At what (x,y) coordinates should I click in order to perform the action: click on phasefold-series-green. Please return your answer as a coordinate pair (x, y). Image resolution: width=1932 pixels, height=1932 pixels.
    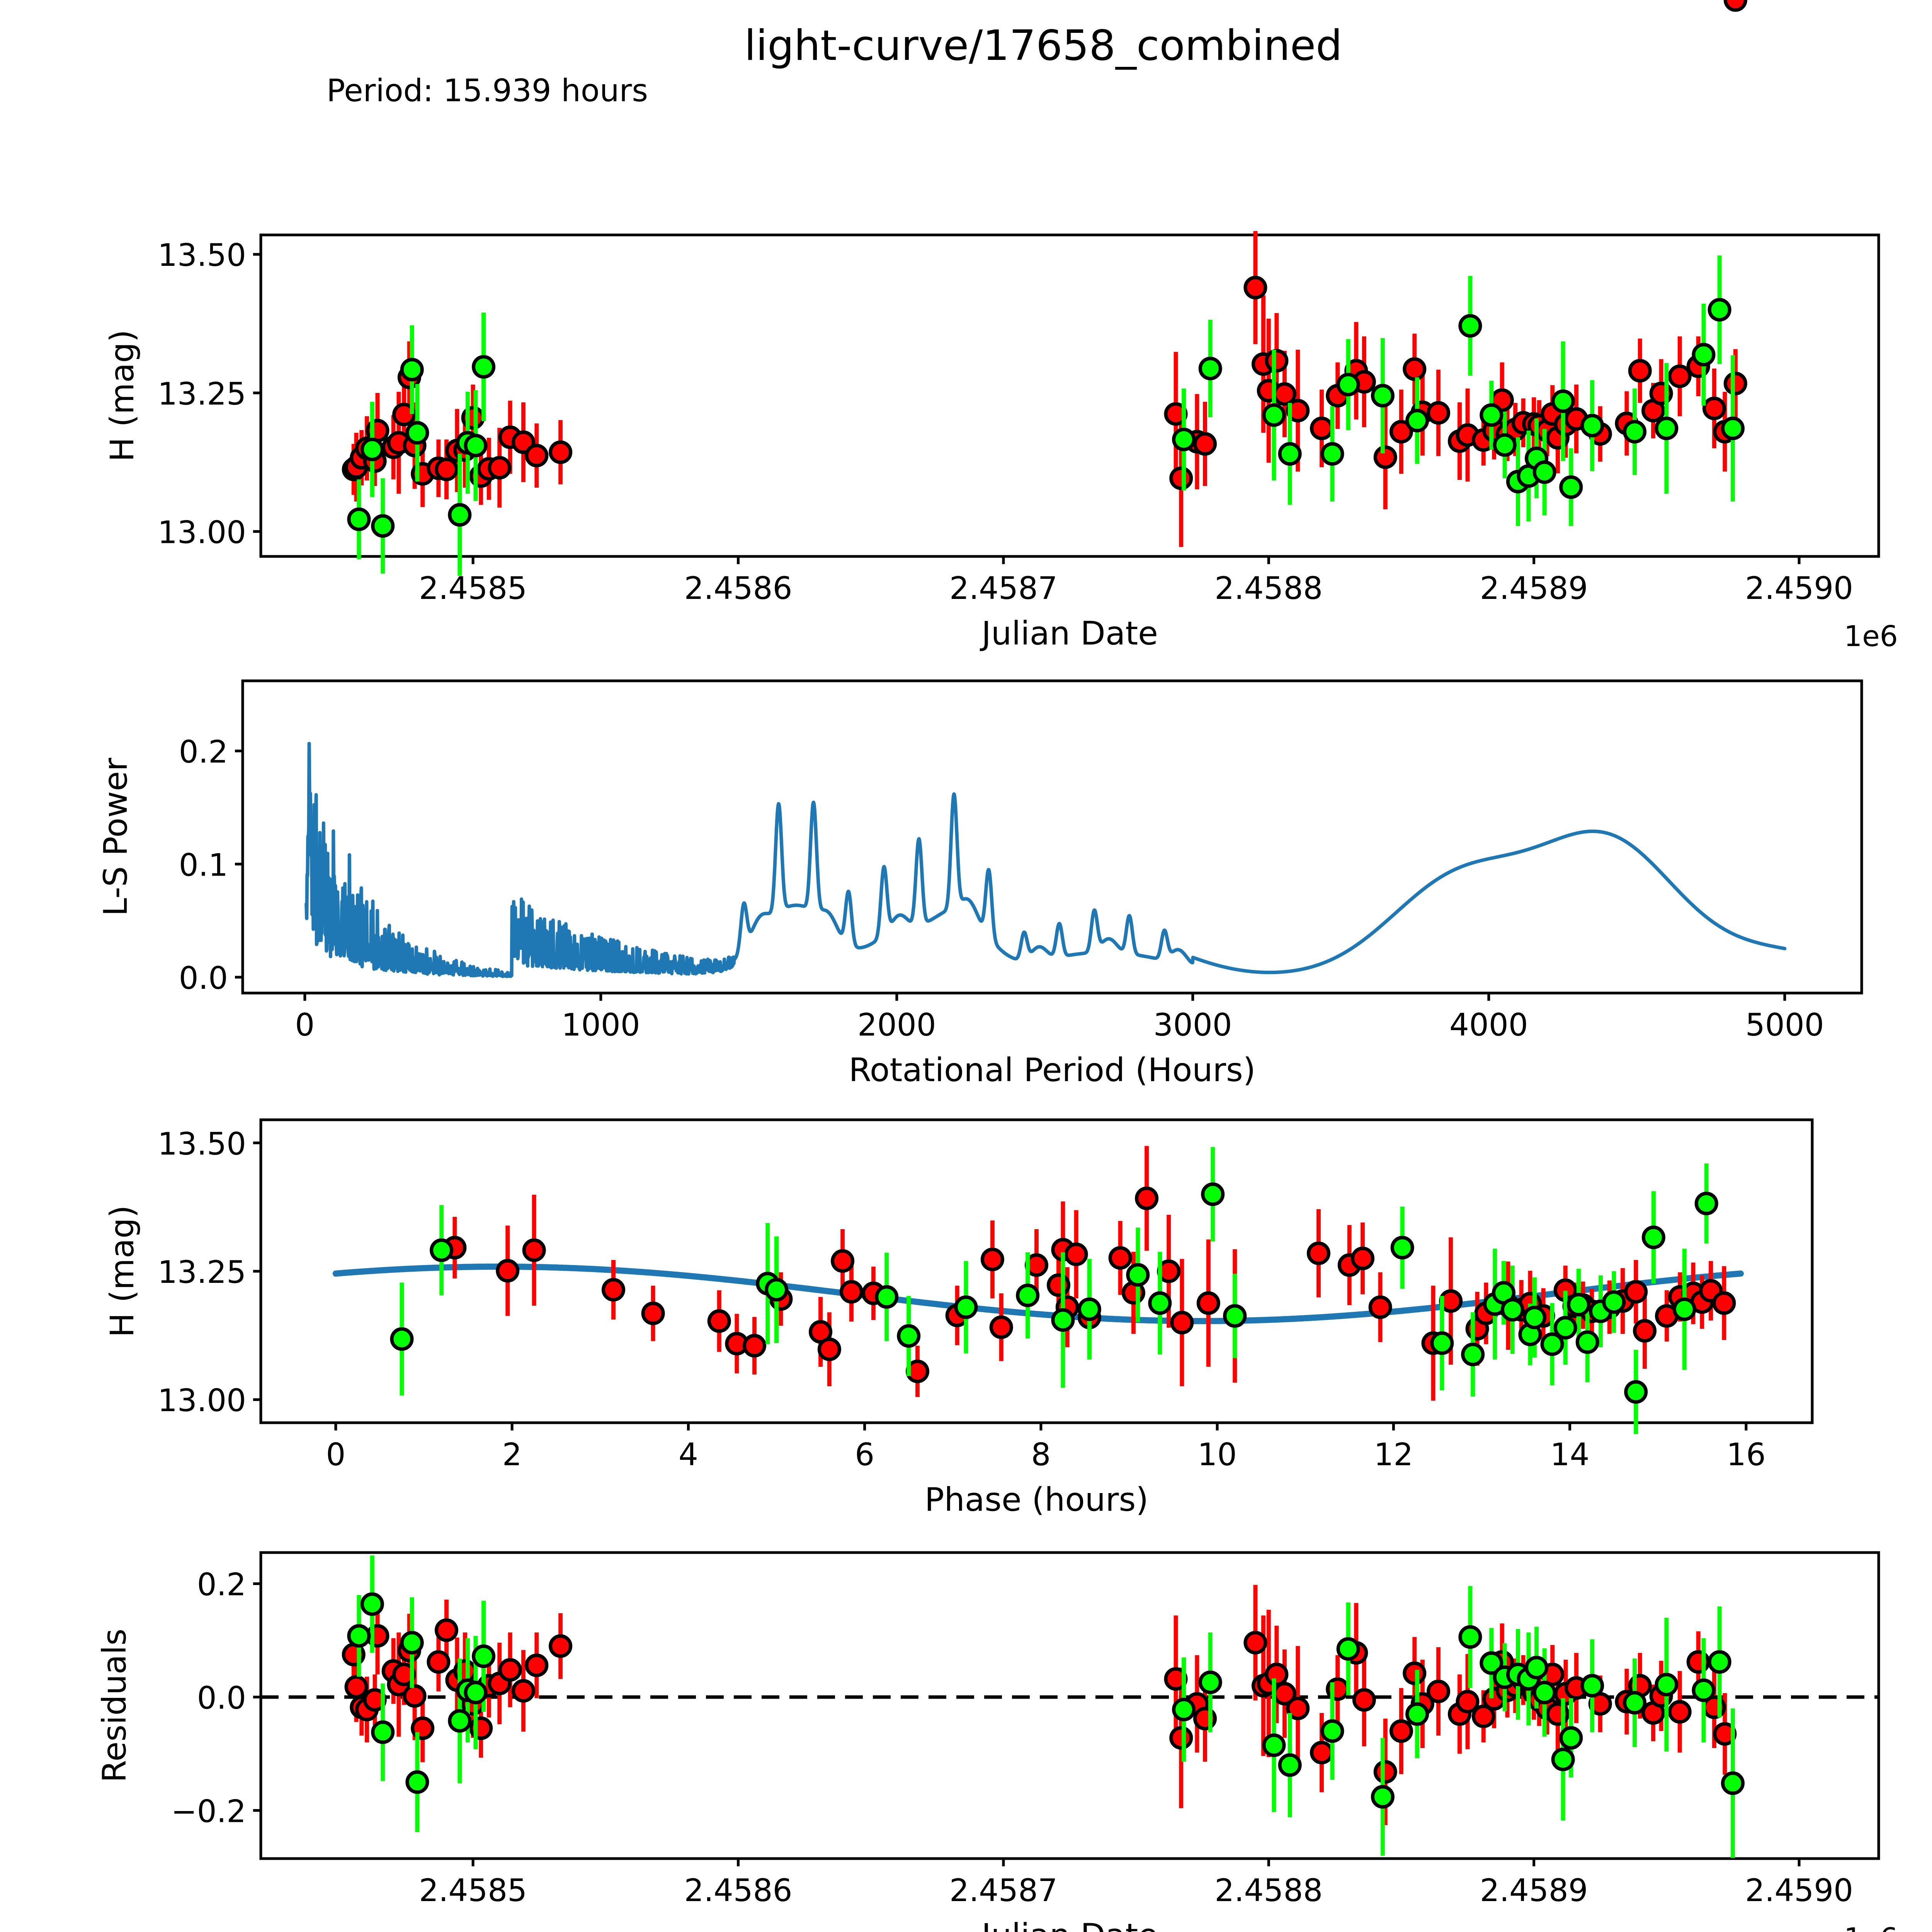
    Looking at the image, I should click on (1054, 1291).